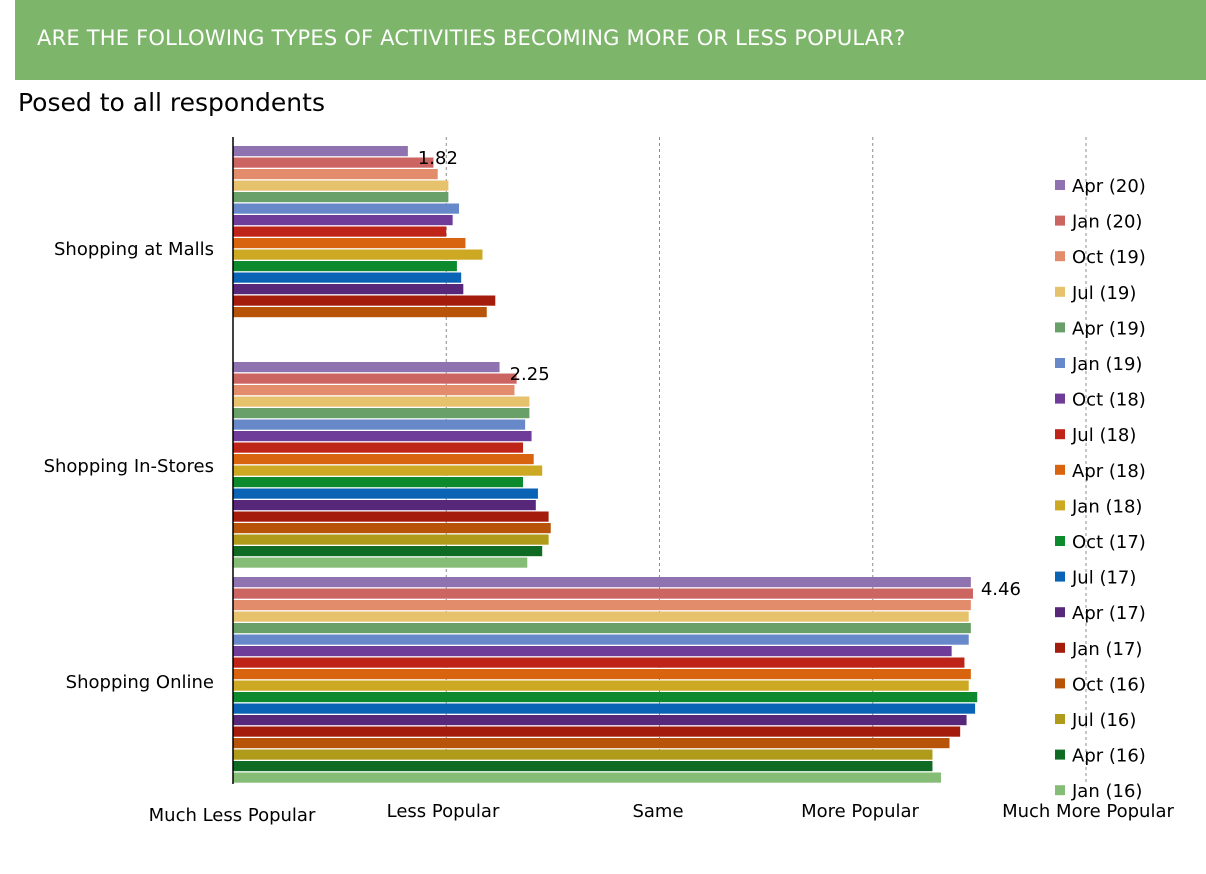 The image size is (1206, 874). Describe the element at coordinates (1109, 400) in the screenshot. I see `legend-label: Oct (18)` at that location.